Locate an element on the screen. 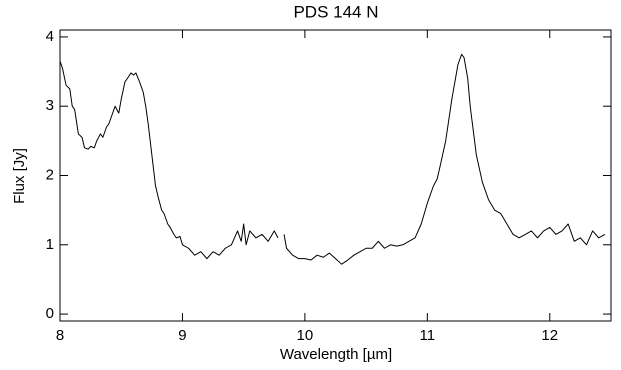 Image resolution: width=621 pixels, height=370 pixels. x-tick-label: 9 is located at coordinates (182, 335).